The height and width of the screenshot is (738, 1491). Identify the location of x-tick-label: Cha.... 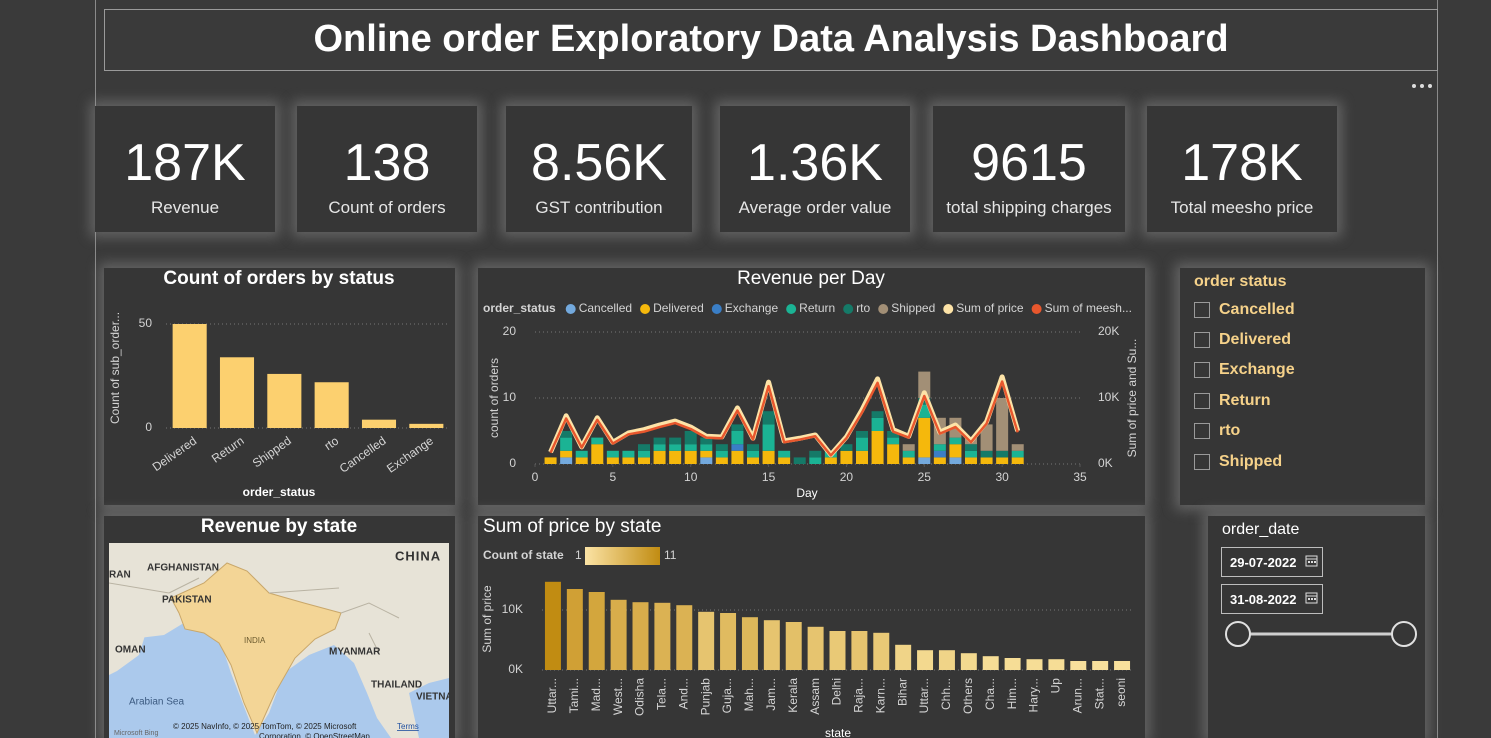
(990, 694).